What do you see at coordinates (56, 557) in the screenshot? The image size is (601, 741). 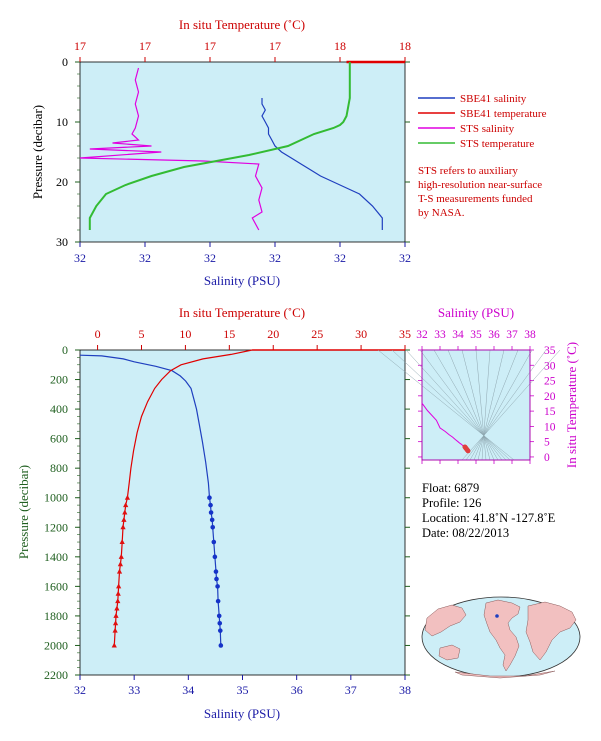 I see `bottom-chart-y-tick-1400: 1400` at bounding box center [56, 557].